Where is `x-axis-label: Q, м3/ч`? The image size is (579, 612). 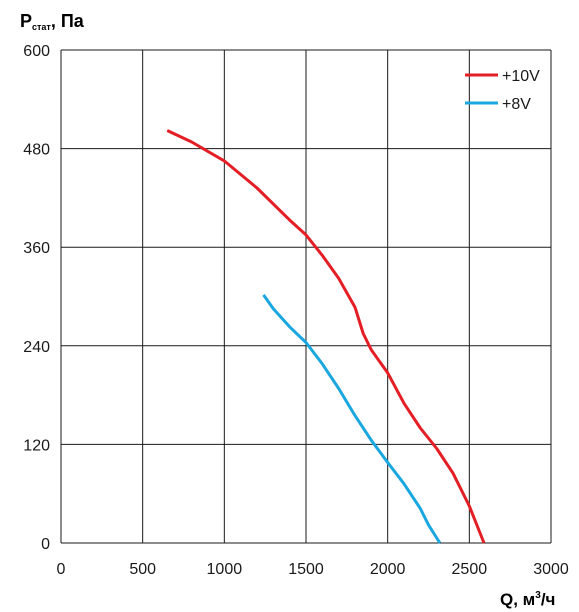 x-axis-label: Q, м3/ч is located at coordinates (527, 599).